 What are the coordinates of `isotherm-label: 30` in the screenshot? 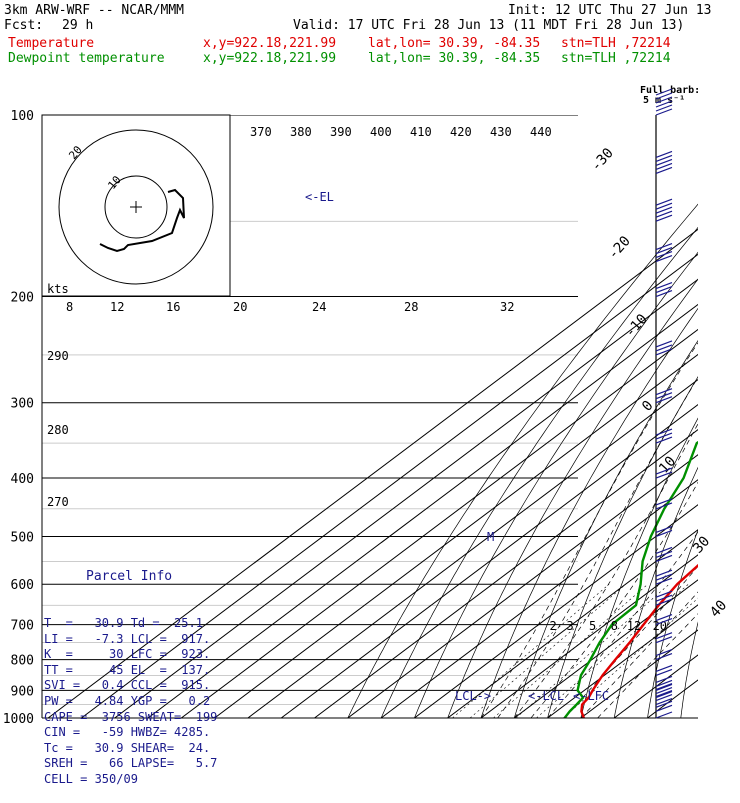 It's located at (701, 544).